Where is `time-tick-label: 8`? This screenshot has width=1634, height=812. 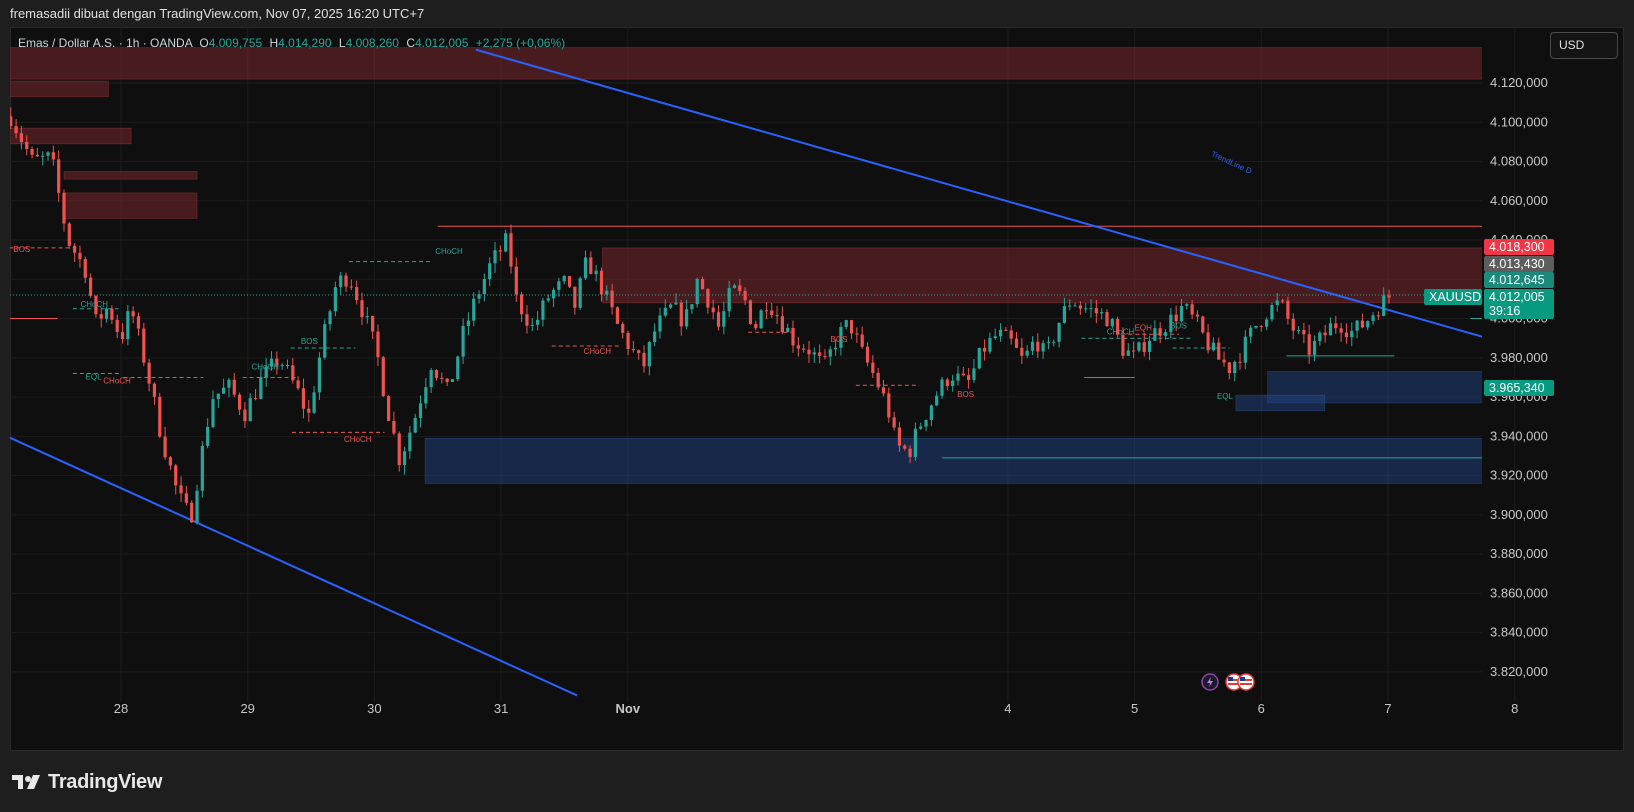
time-tick-label: 8 is located at coordinates (1514, 708).